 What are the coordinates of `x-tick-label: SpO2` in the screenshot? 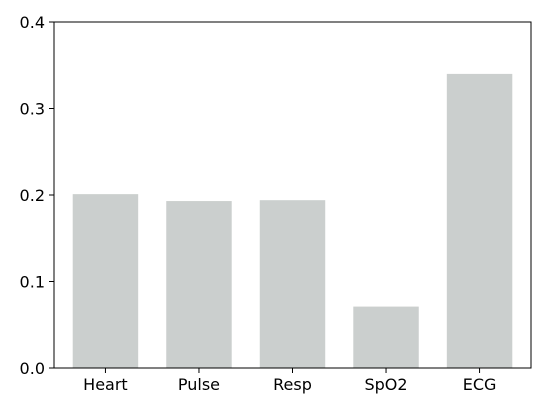 It's located at (385, 384).